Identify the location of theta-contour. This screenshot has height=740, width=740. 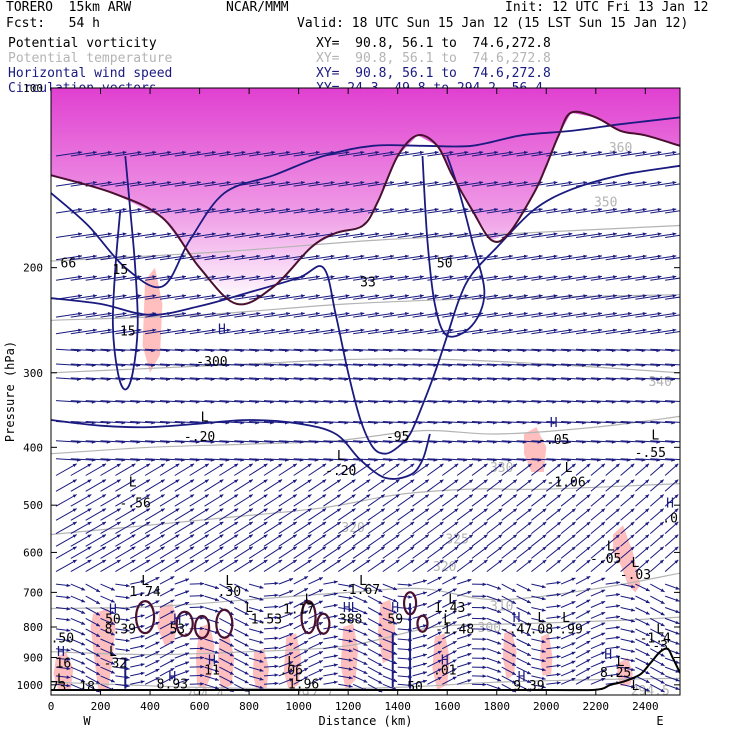
(365, 509).